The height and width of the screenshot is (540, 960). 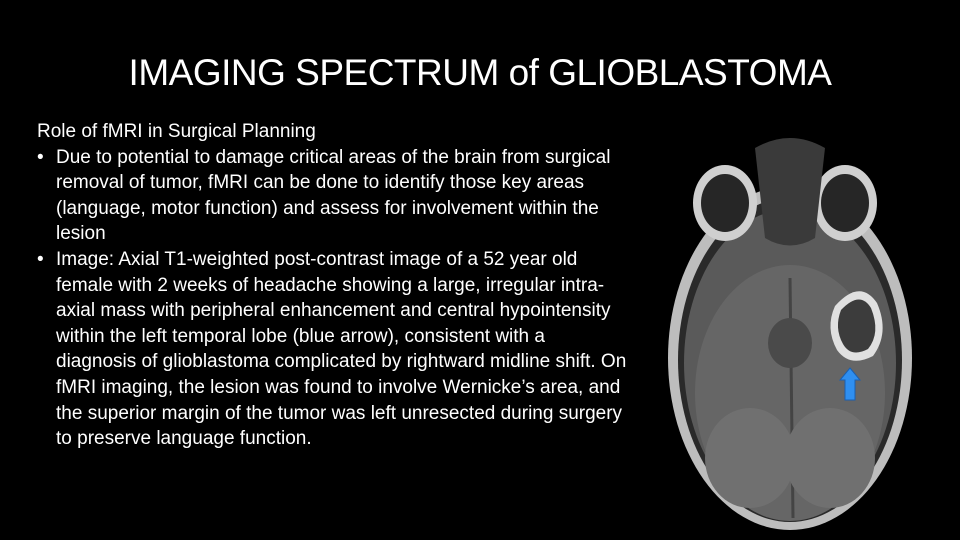 What do you see at coordinates (480, 72) in the screenshot?
I see `slide-title: IMAGING SPECTRUM of GLIOBLASTOMA` at bounding box center [480, 72].